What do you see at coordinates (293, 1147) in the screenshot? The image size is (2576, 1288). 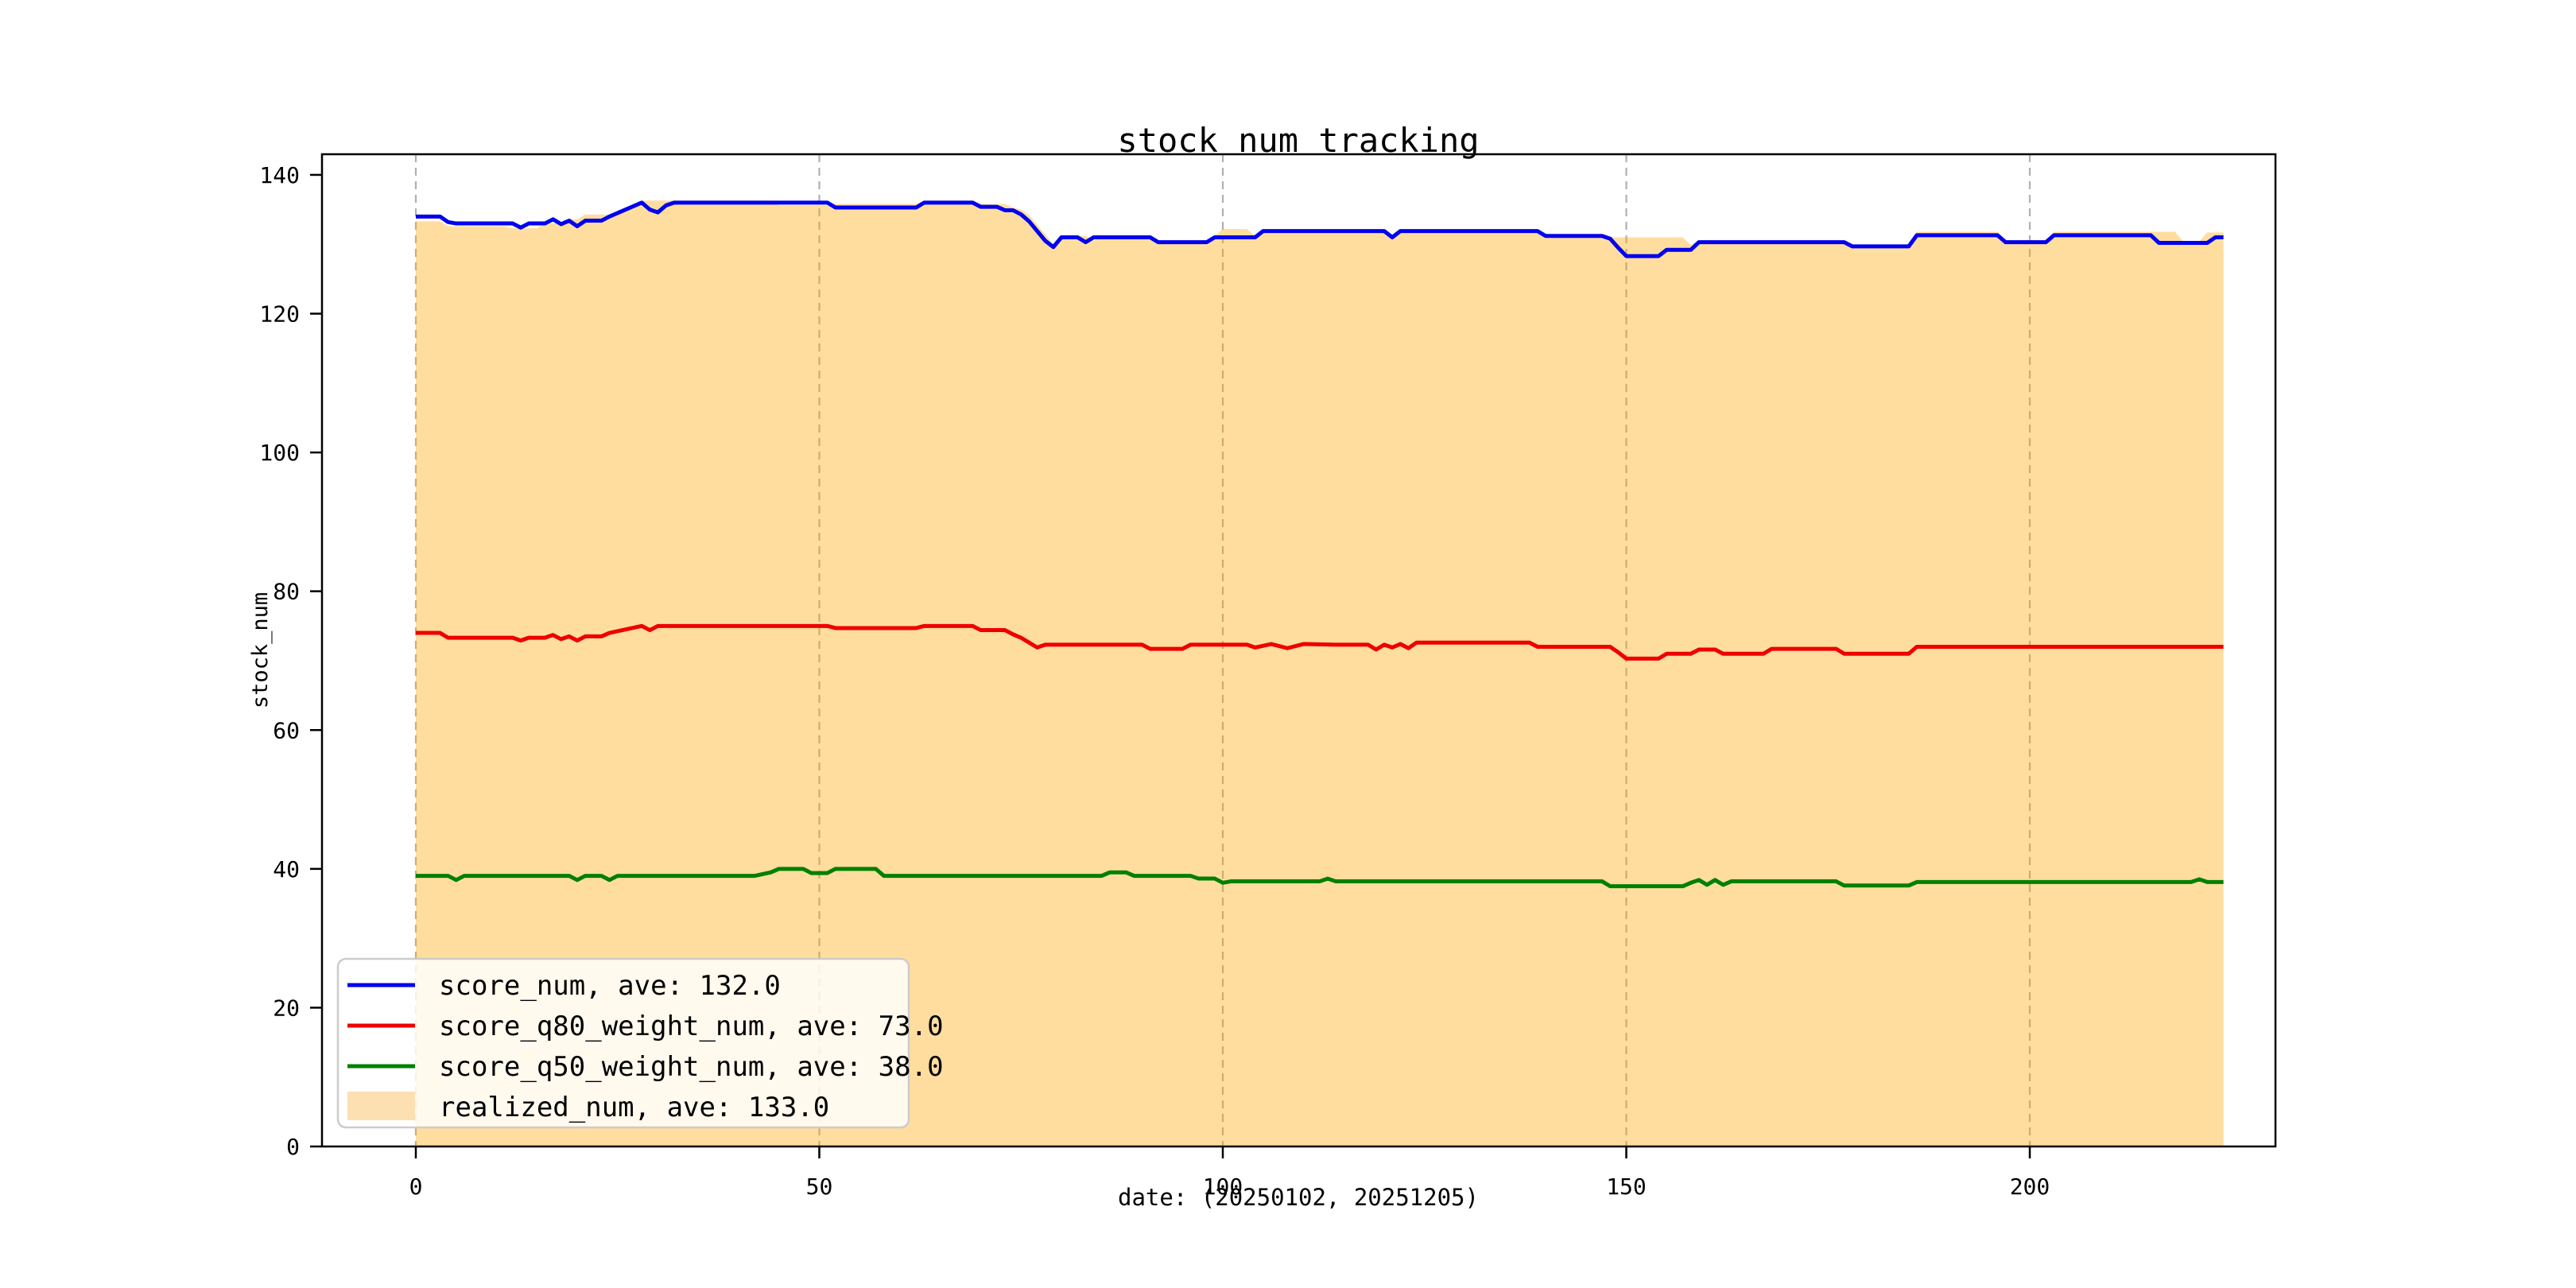 I see `y-tick-label-0: 0` at bounding box center [293, 1147].